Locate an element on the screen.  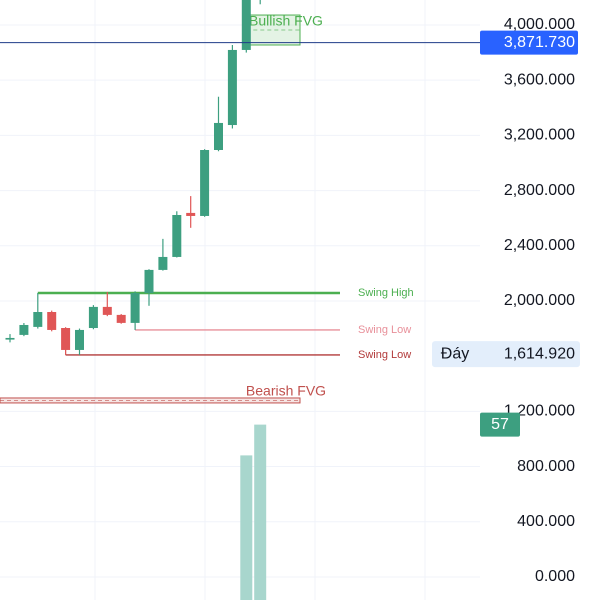
bottom-marker-text: Đáy is located at coordinates (455, 353).